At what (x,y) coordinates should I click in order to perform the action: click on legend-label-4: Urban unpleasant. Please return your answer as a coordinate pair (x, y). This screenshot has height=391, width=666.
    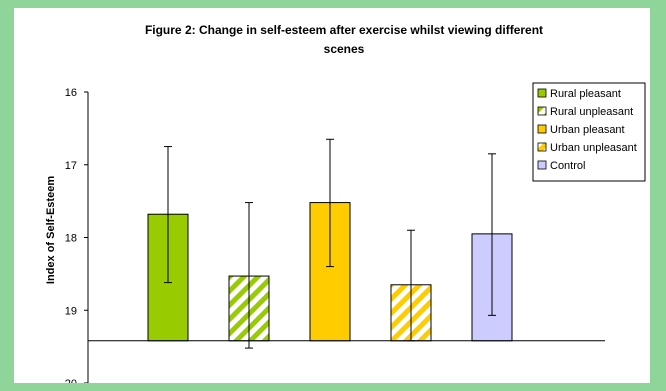
    Looking at the image, I should click on (593, 148).